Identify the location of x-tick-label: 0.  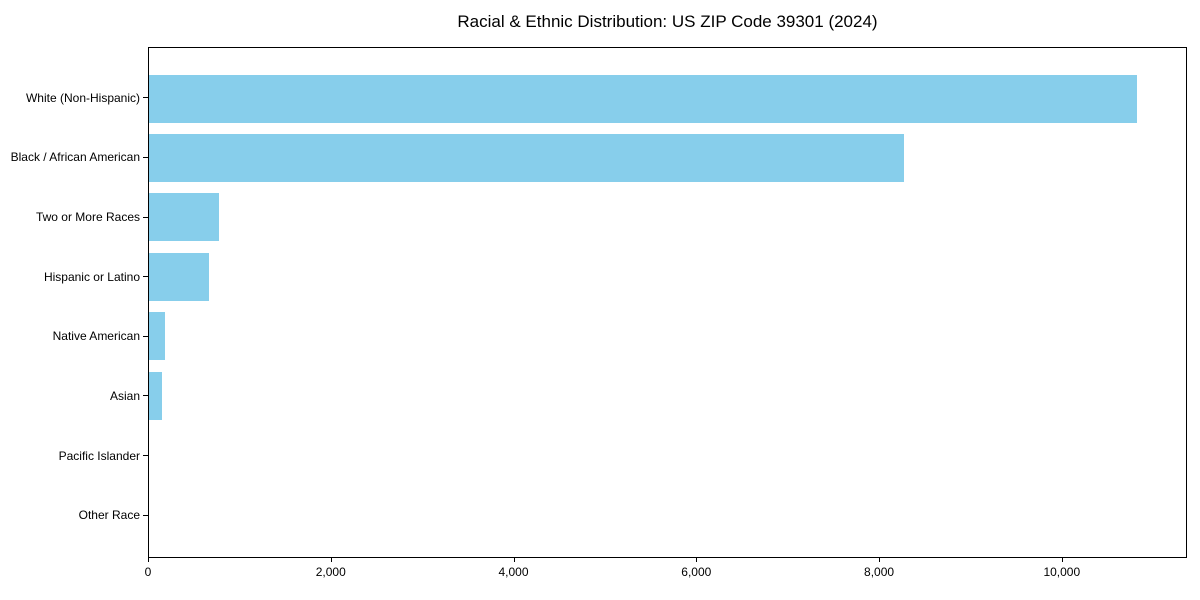
(148, 572).